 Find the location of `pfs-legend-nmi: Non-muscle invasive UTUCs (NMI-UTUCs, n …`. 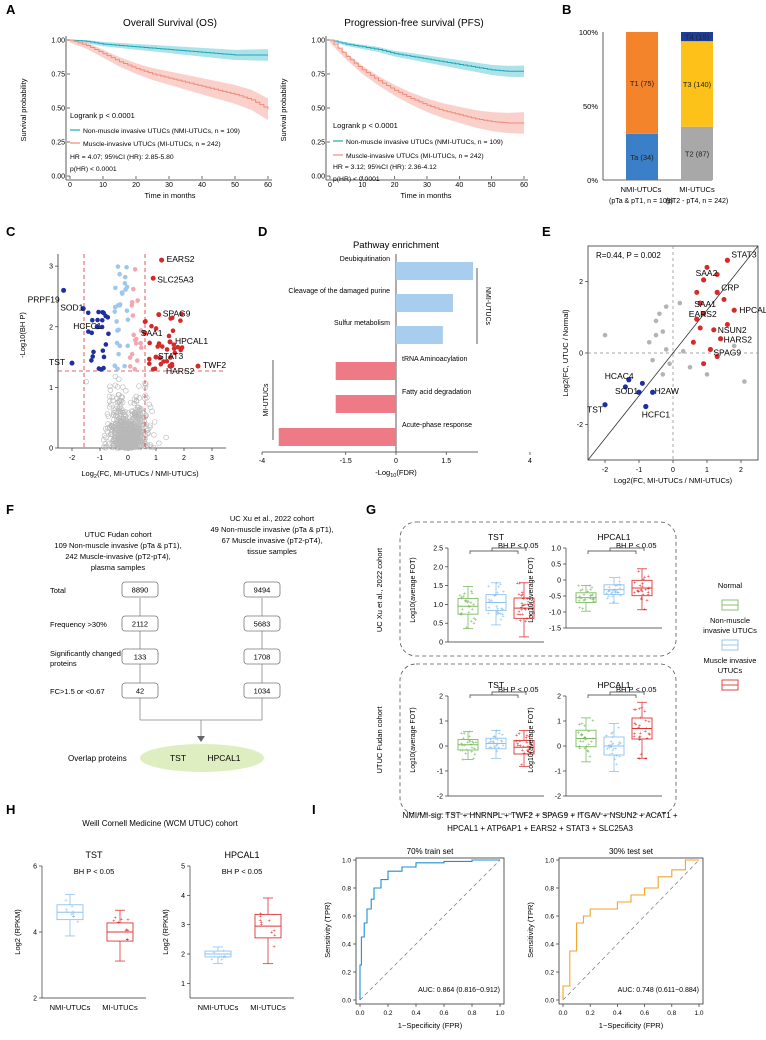

pfs-legend-nmi: Non-muscle invasive UTUCs (NMI-UTUCs, n … is located at coordinates (424, 142).